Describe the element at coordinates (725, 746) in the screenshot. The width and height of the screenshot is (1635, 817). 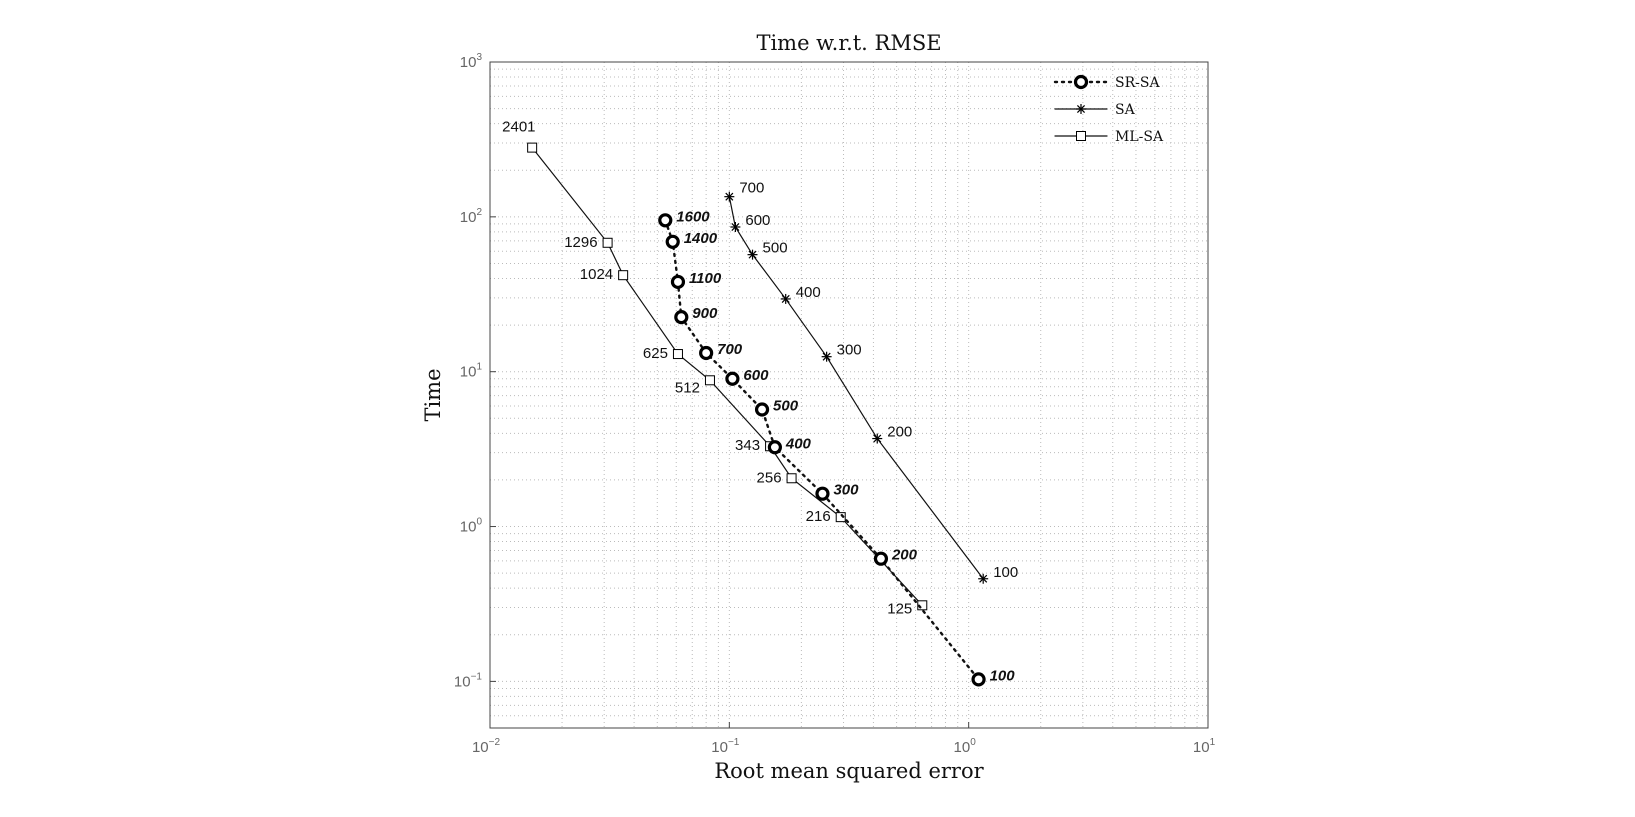
I see `x-tick-label: 10⁻¹` at that location.